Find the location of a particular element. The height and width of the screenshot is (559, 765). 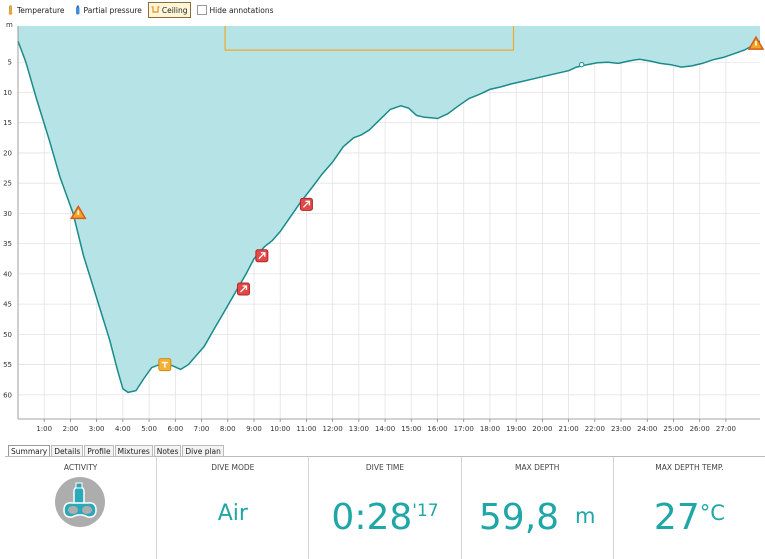

x-tick-label: 17:00 is located at coordinates (464, 429).